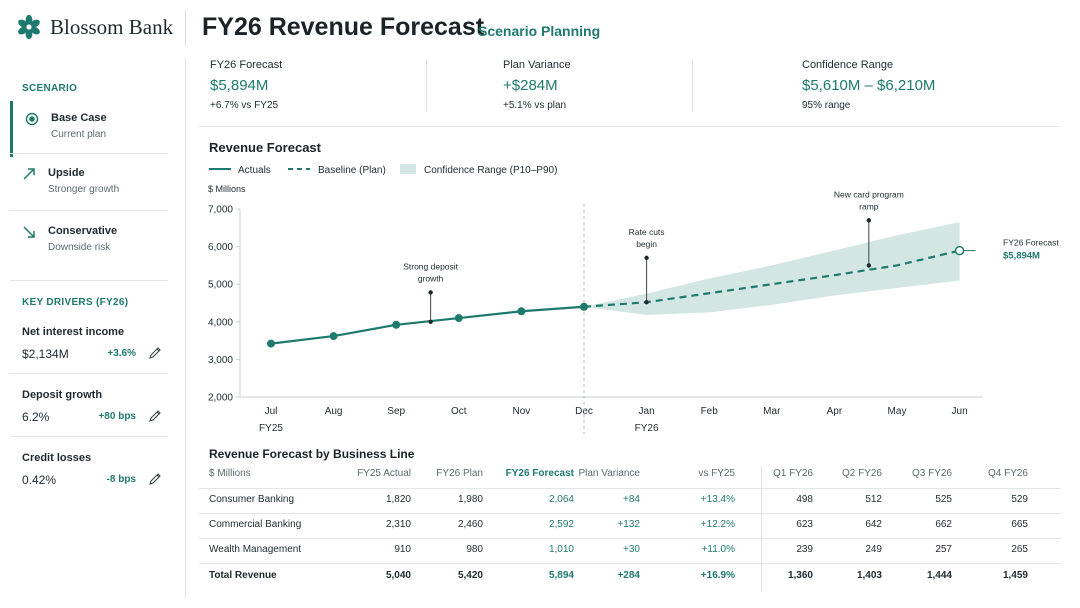 Image resolution: width=1080 pixels, height=608 pixels. I want to click on column-header: vs FY25, so click(716, 473).